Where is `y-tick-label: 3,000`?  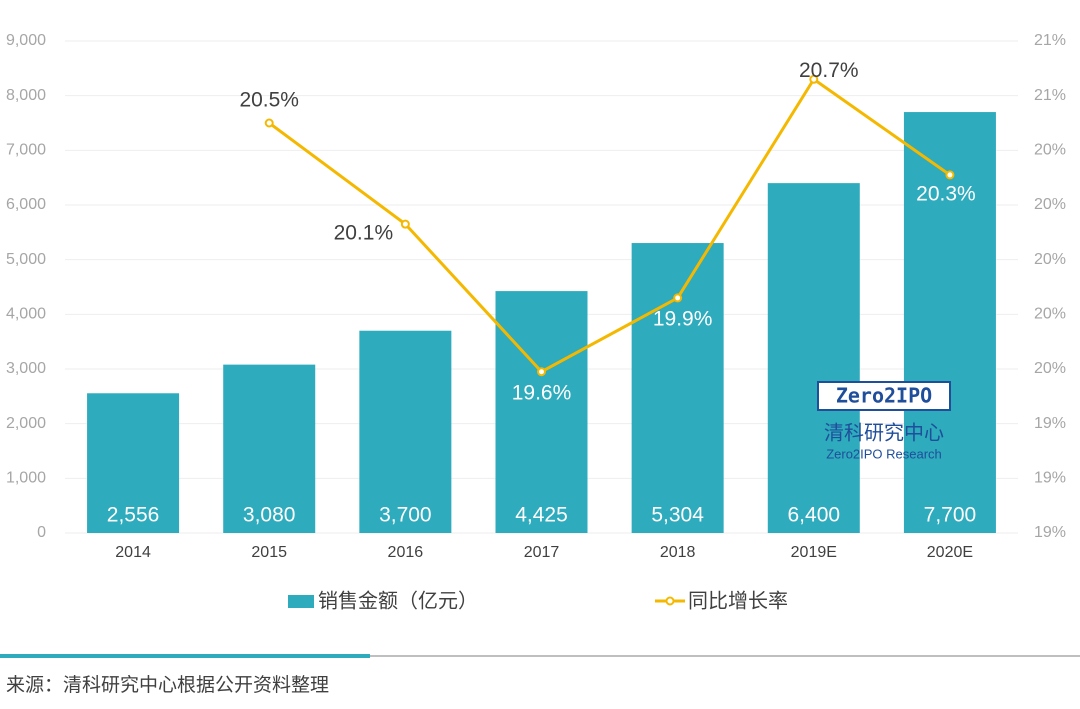
y-tick-label: 3,000 is located at coordinates (26, 368).